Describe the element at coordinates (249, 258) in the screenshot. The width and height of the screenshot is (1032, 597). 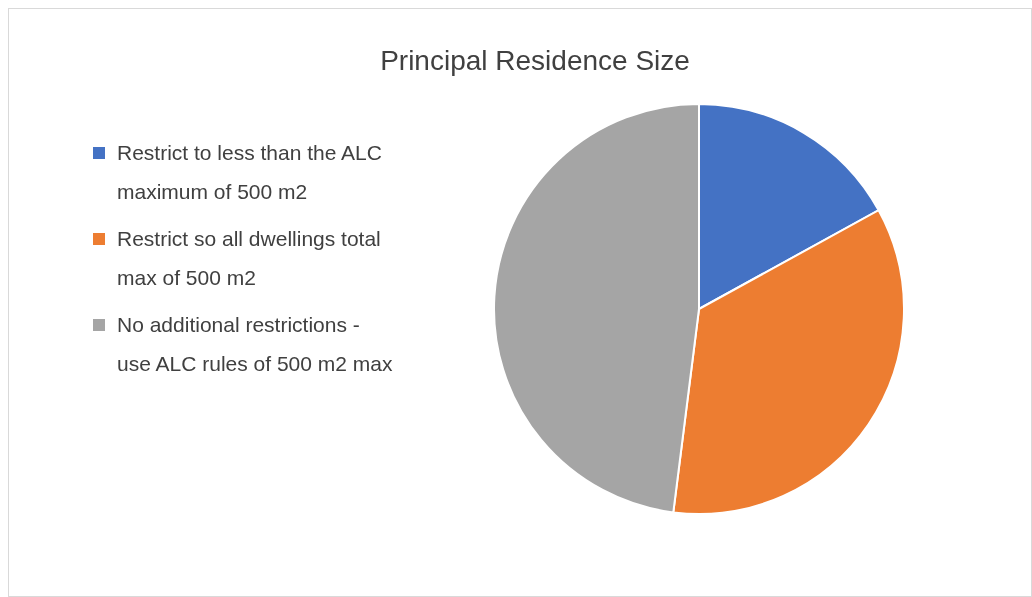
I see `legend-label: Restrict so all dwellings total max of 500 m2` at that location.